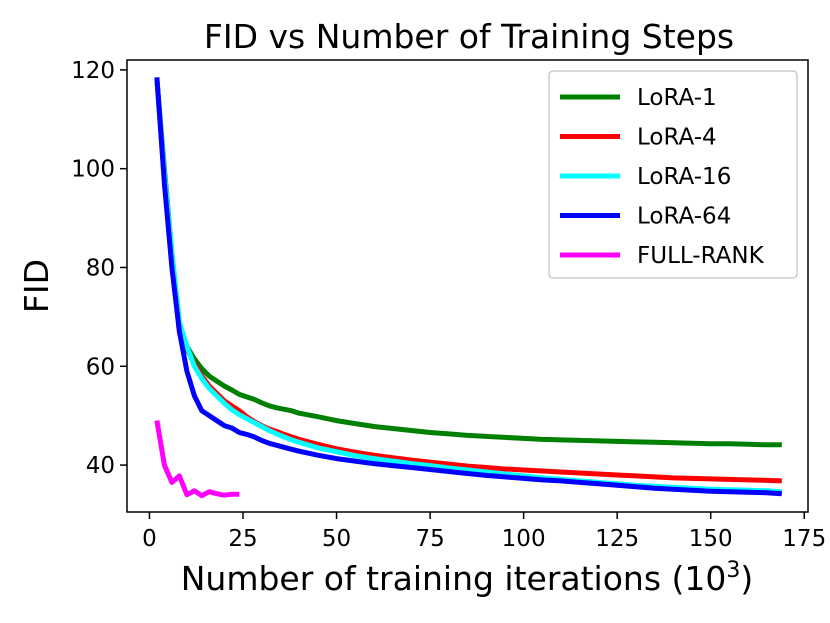  Describe the element at coordinates (197, 459) in the screenshot. I see `series-line-full-rank` at that location.